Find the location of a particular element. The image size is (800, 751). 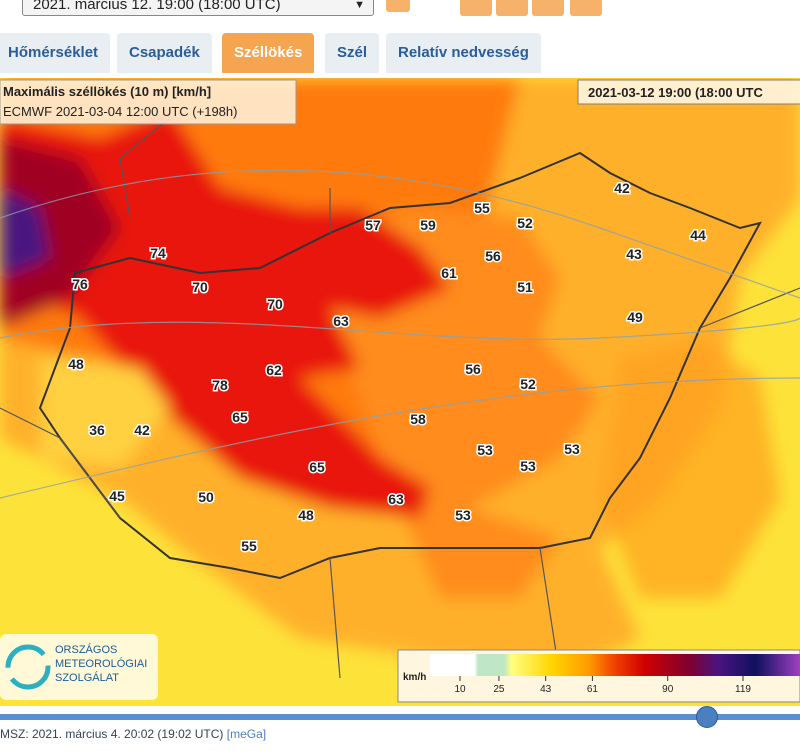

play-button is located at coordinates (512, 8).